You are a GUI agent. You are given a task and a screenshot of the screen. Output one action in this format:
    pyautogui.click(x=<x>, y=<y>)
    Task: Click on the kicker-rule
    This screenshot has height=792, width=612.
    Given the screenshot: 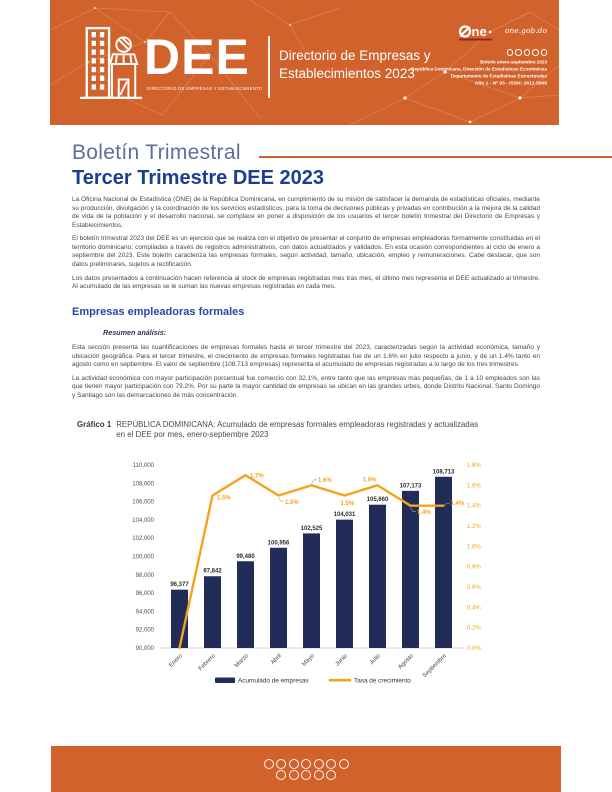 What is the action you would take?
    pyautogui.click(x=435, y=157)
    